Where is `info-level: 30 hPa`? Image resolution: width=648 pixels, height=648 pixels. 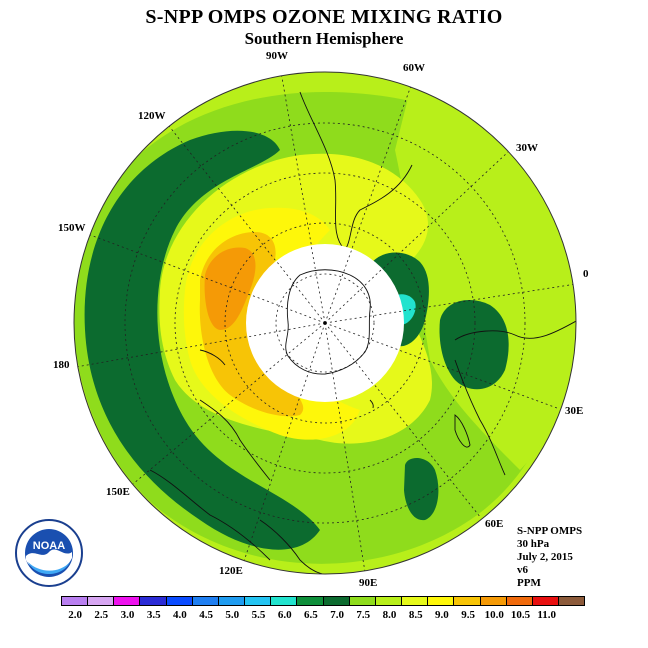
info-level: 30 hPa is located at coordinates (533, 544).